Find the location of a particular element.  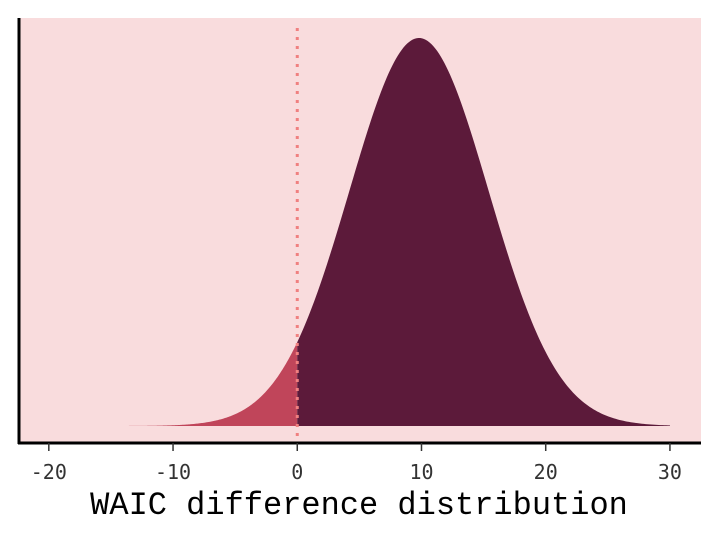

x-tick-label: 30 is located at coordinates (670, 472).